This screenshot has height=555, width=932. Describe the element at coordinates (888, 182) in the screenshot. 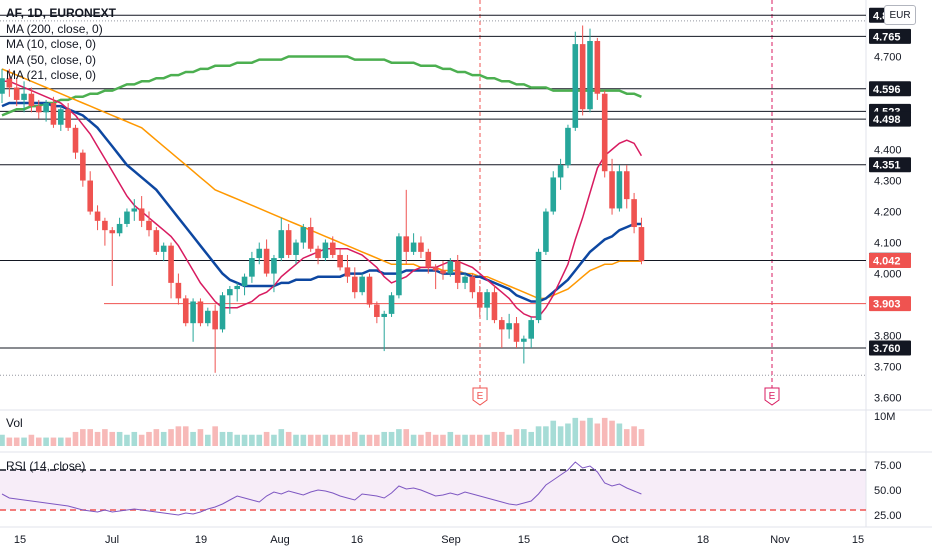

I see `price-tick-label: 4.300` at that location.